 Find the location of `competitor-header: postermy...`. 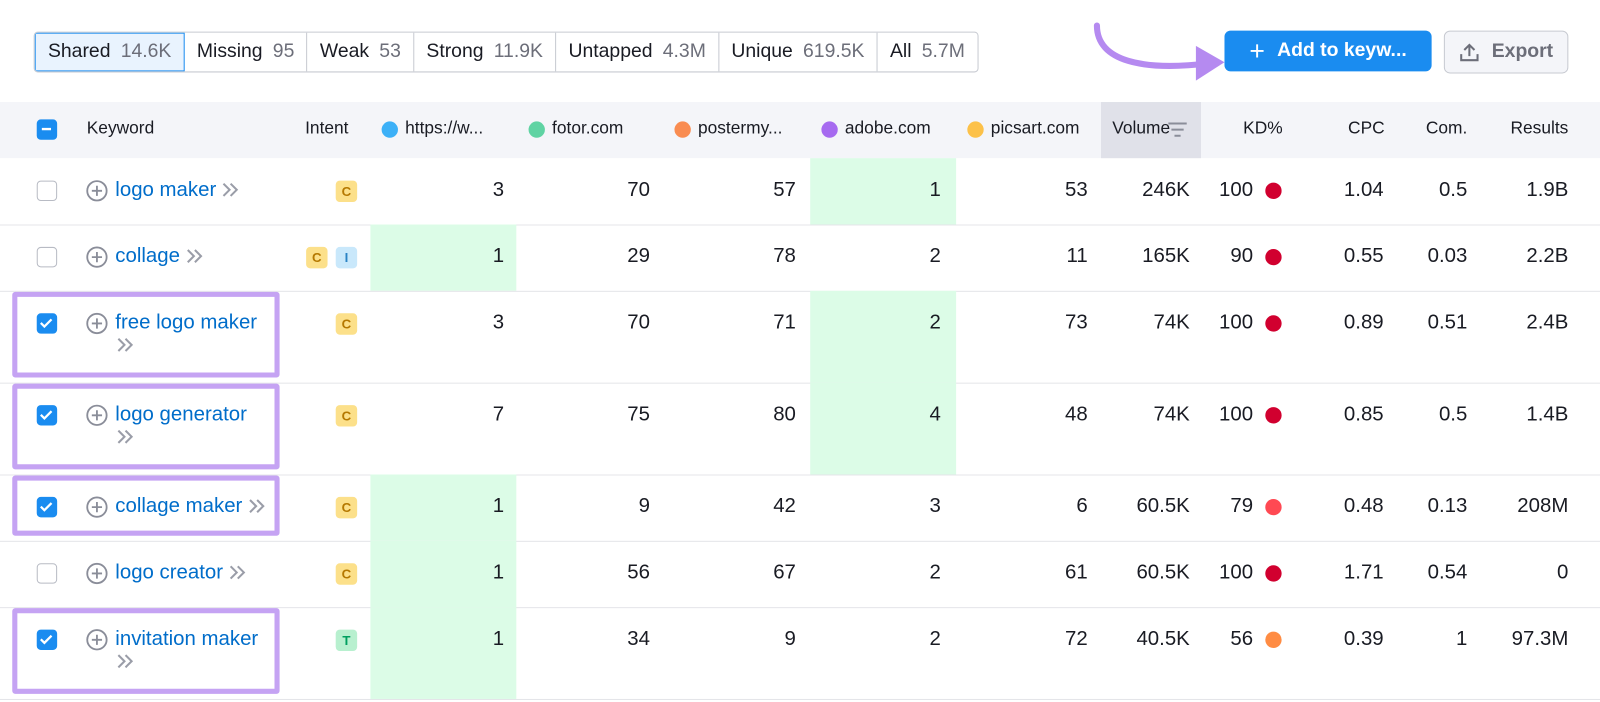

competitor-header: postermy... is located at coordinates (740, 128).